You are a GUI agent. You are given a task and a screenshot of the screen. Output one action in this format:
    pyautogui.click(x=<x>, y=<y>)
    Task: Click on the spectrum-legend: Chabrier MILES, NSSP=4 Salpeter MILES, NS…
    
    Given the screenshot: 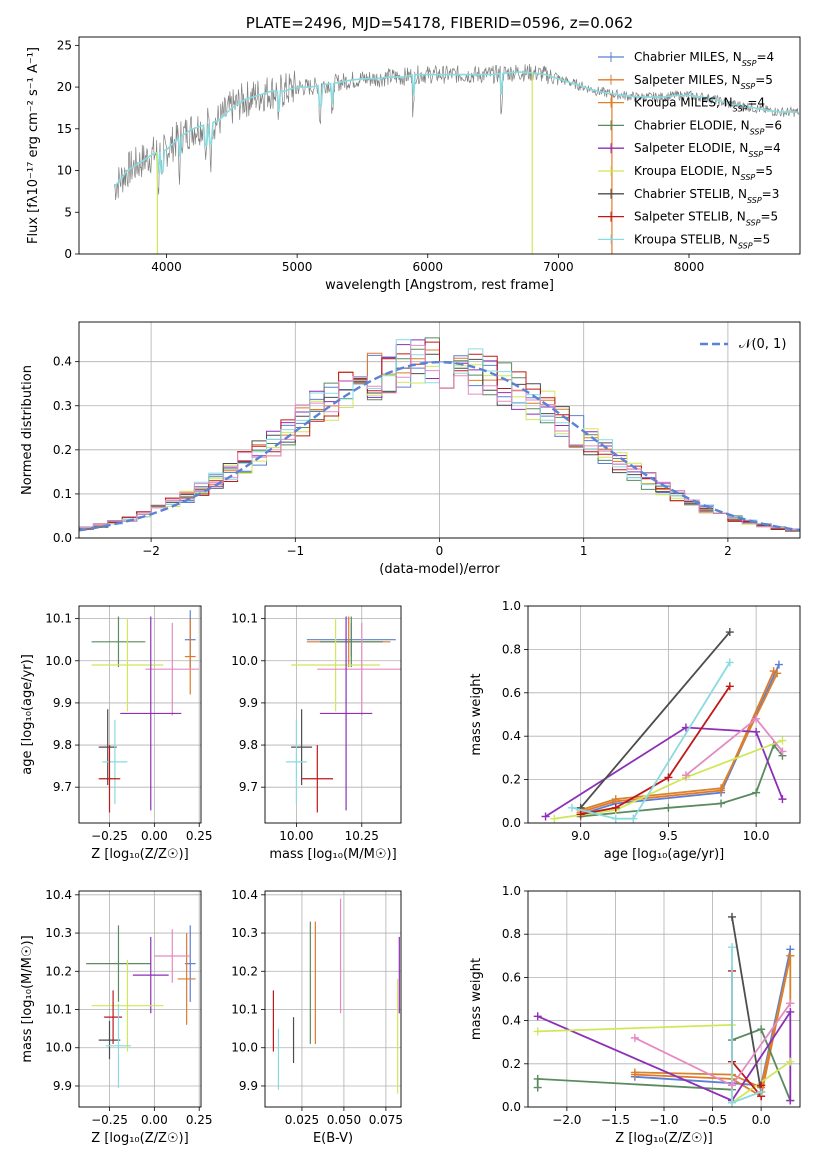 What is the action you would take?
    pyautogui.click(x=690, y=150)
    